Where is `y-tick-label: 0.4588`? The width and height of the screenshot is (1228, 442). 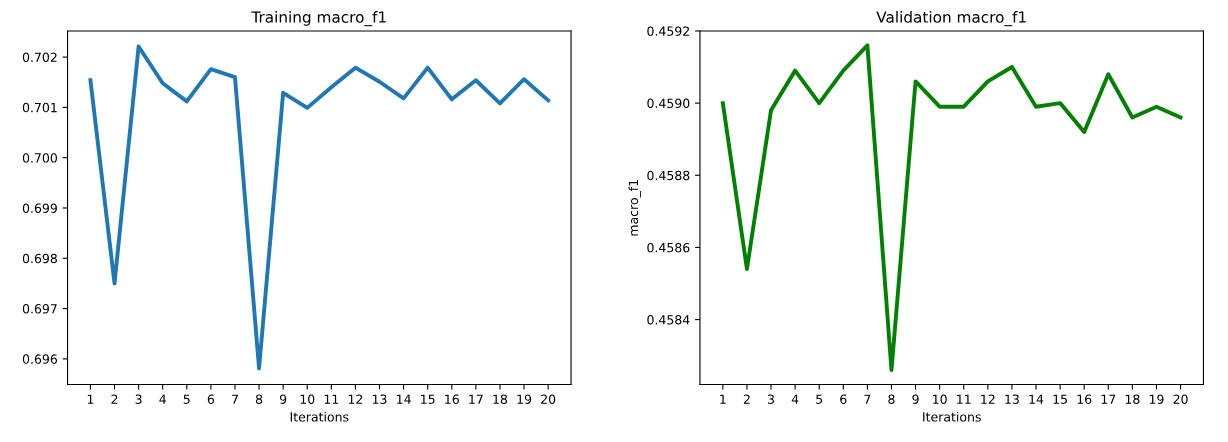 y-tick-label: 0.4588 is located at coordinates (668, 175).